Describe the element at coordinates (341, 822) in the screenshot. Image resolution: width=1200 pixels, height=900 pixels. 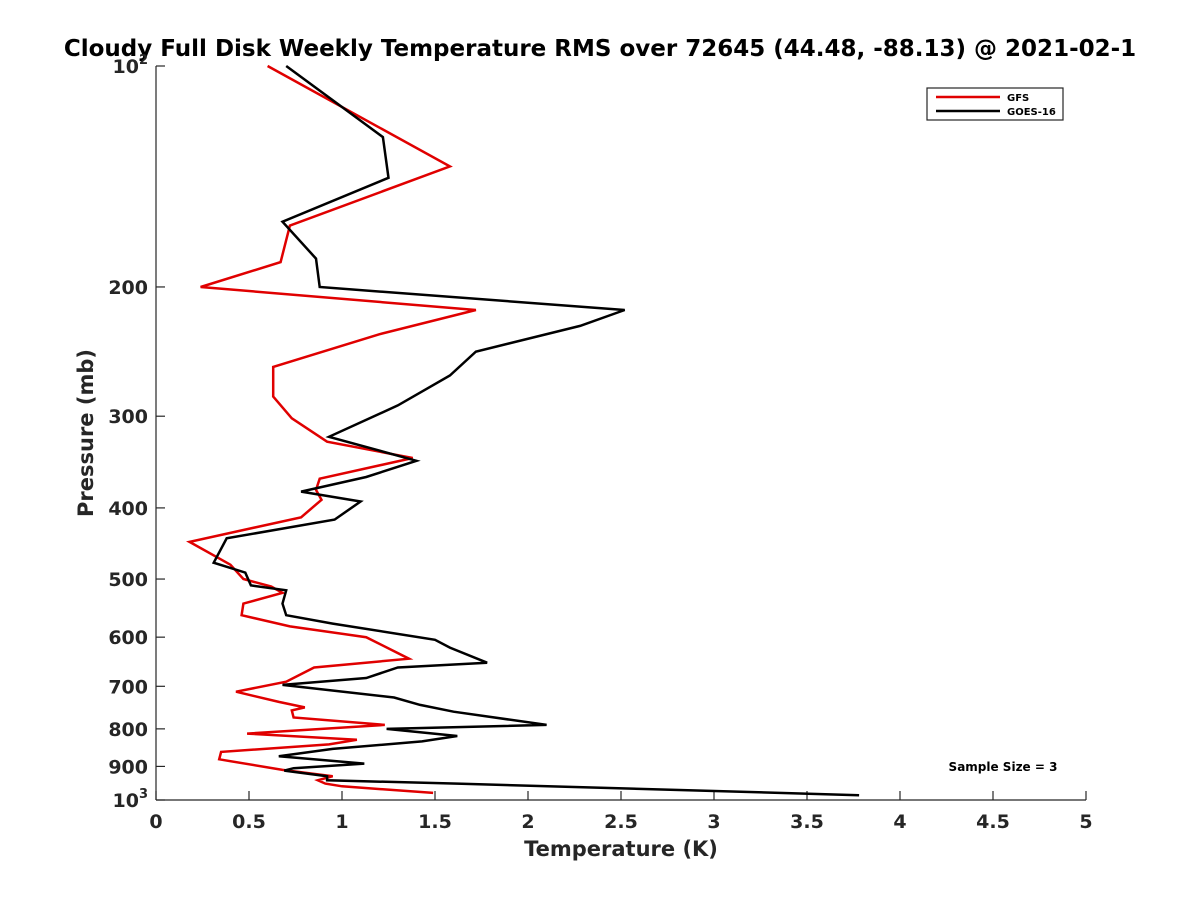
I see `x-tick-label: 1` at that location.